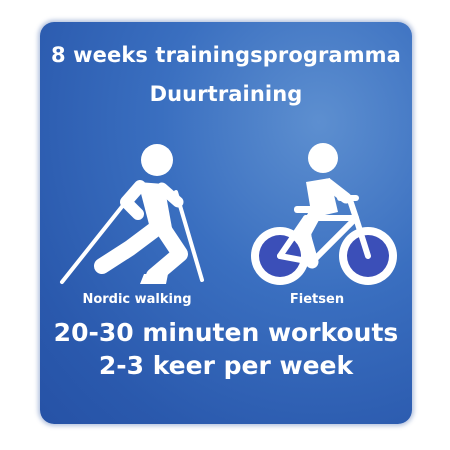 This screenshot has width=450, height=450. Describe the element at coordinates (226, 55) in the screenshot. I see `program-title: 8 weeks trainingsprogramma` at that location.